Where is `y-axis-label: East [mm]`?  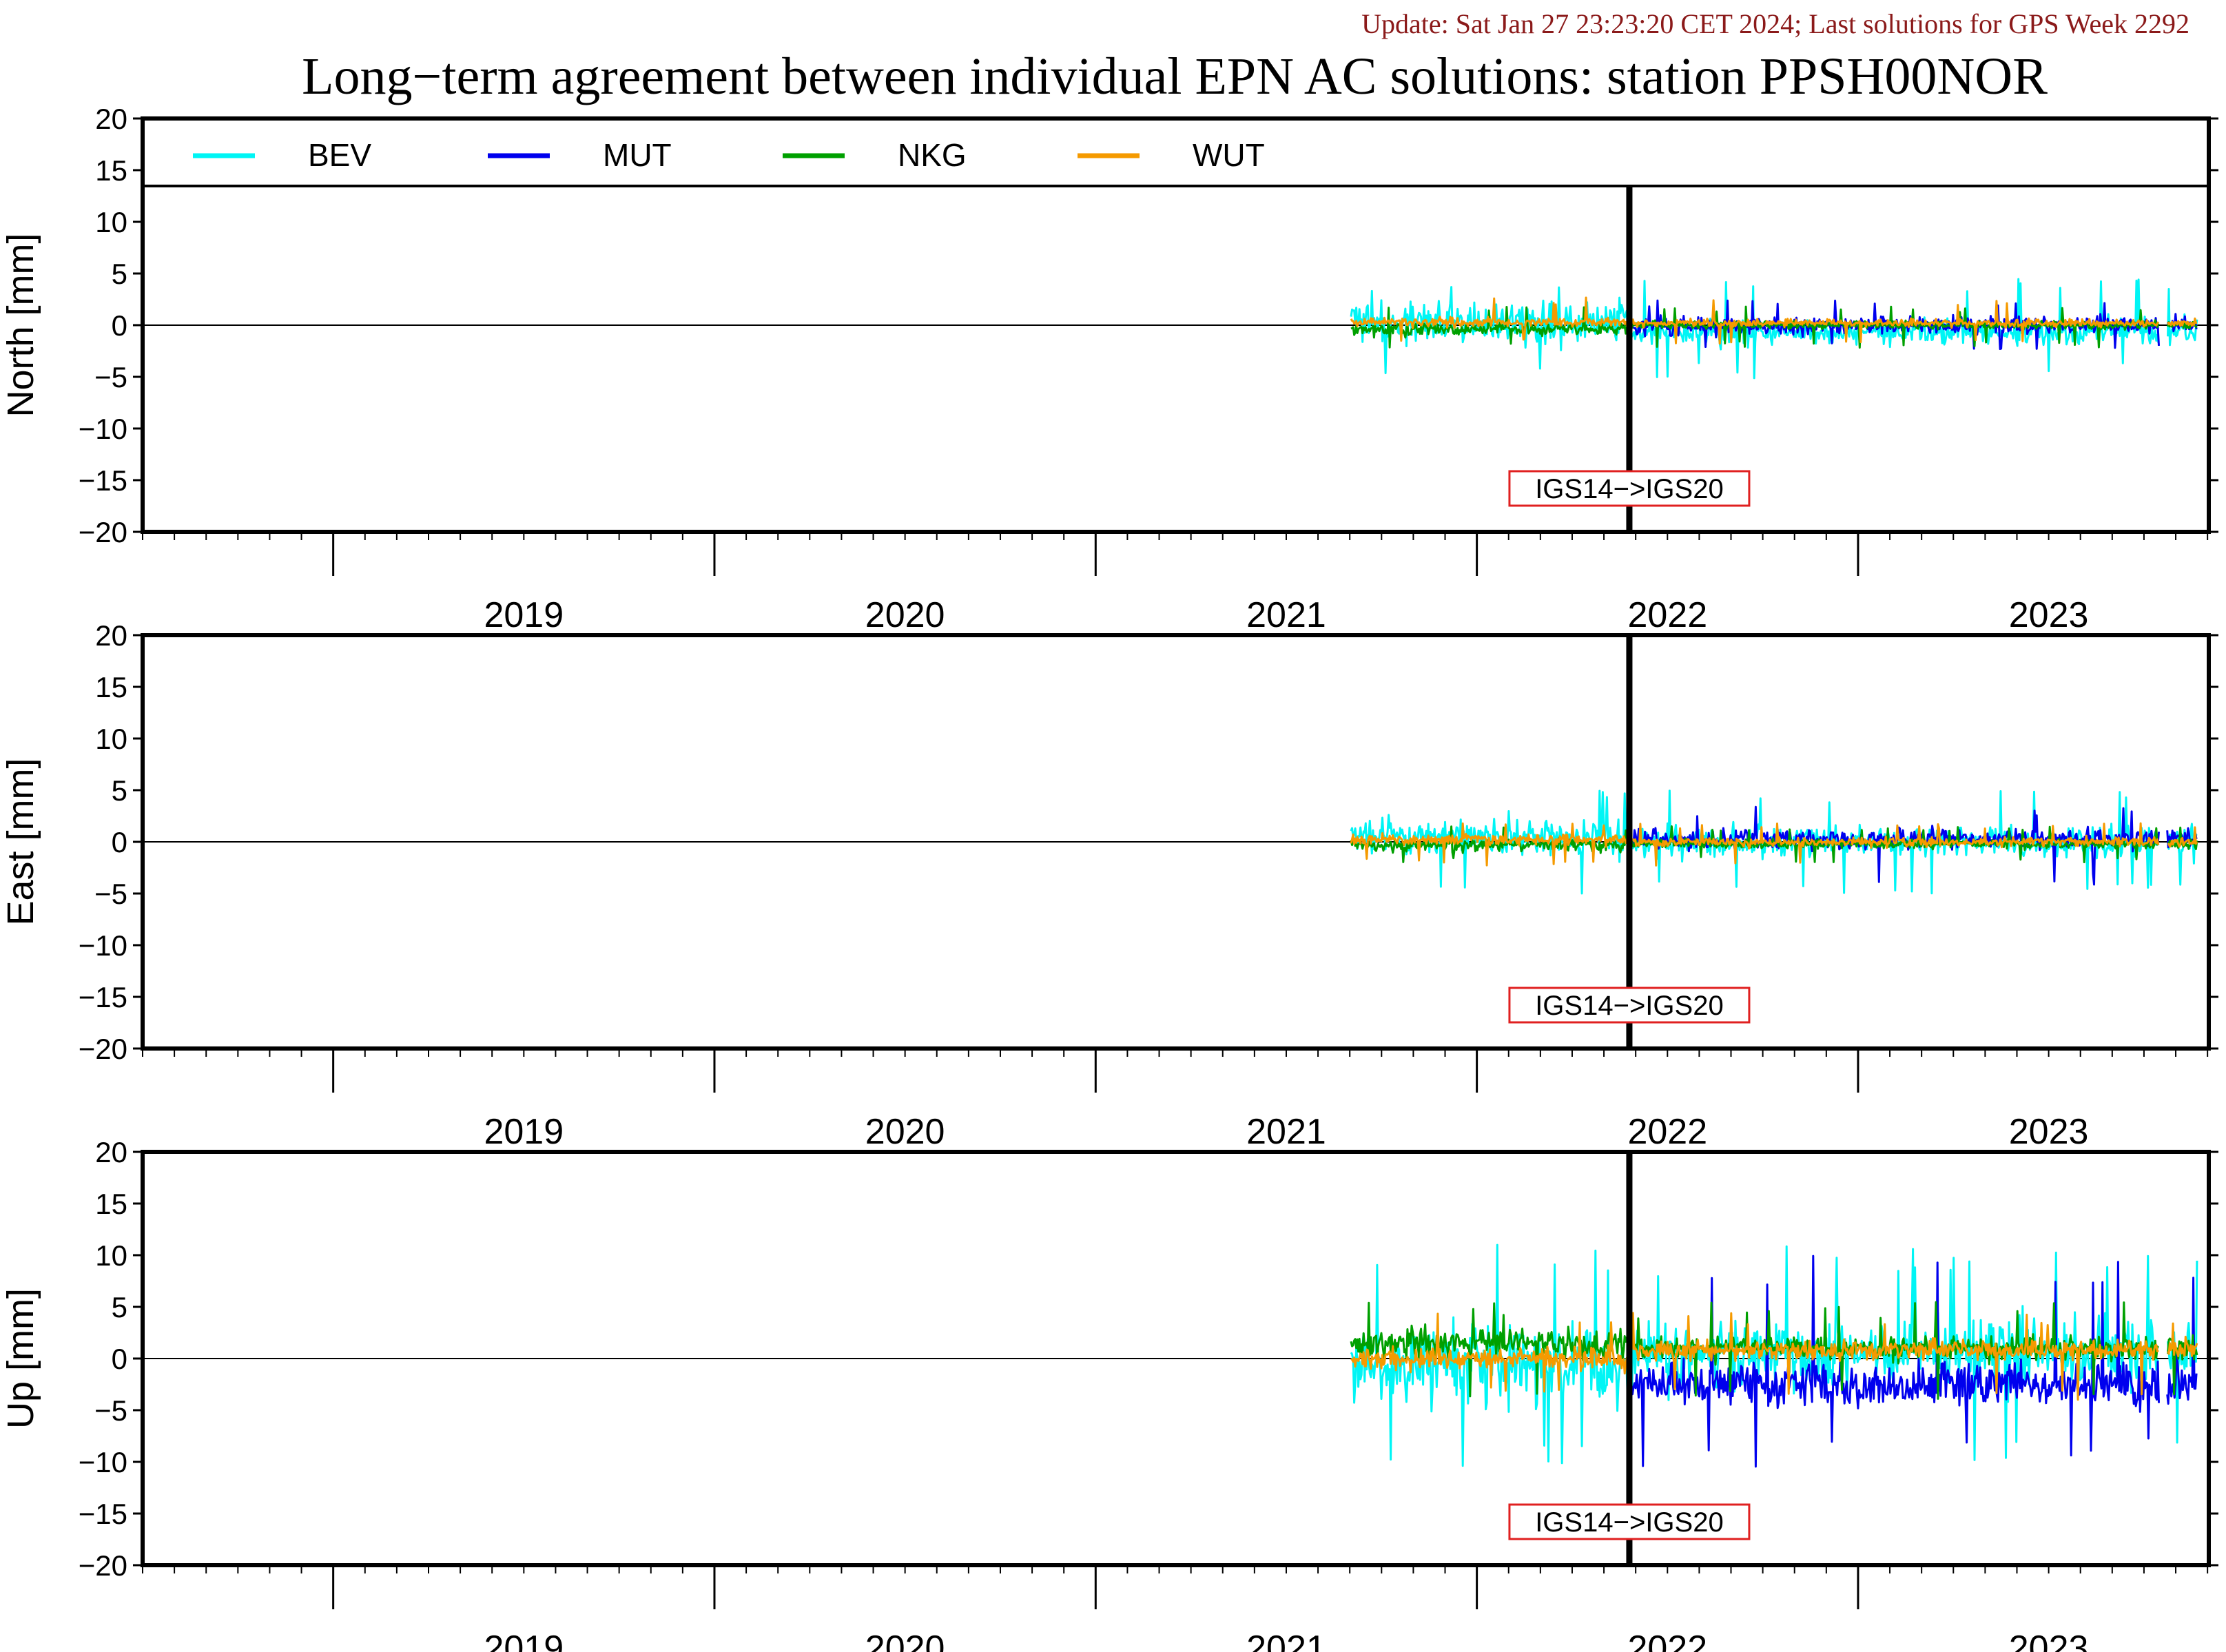
y-axis-label: East [mm] is located at coordinates (20, 841).